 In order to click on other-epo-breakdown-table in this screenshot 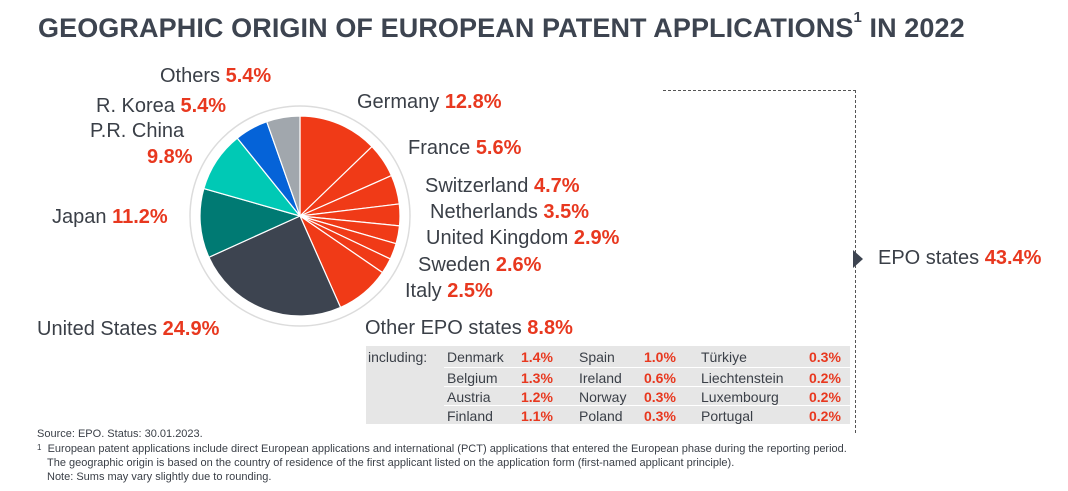, I will do `click(608, 385)`.